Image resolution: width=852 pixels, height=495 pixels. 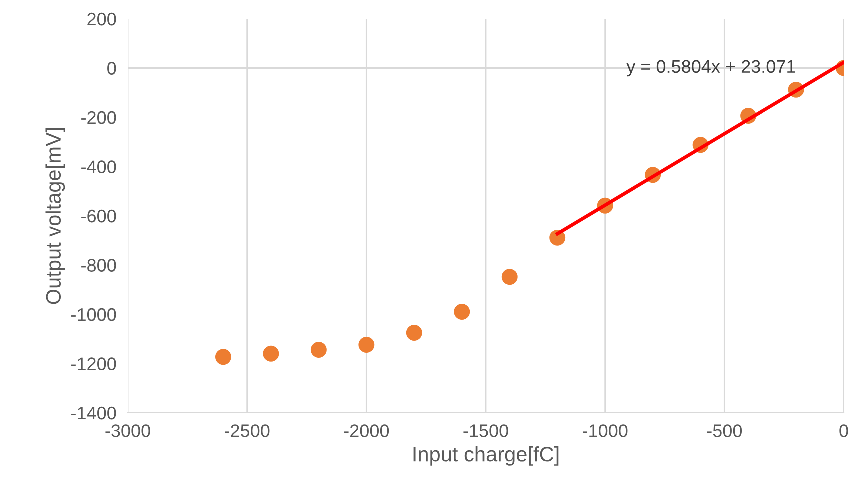 What do you see at coordinates (844, 431) in the screenshot?
I see `x-tick-label: 0` at bounding box center [844, 431].